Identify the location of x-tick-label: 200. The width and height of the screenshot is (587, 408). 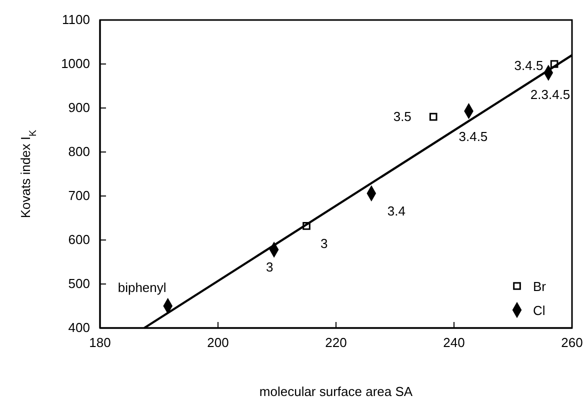
(218, 342).